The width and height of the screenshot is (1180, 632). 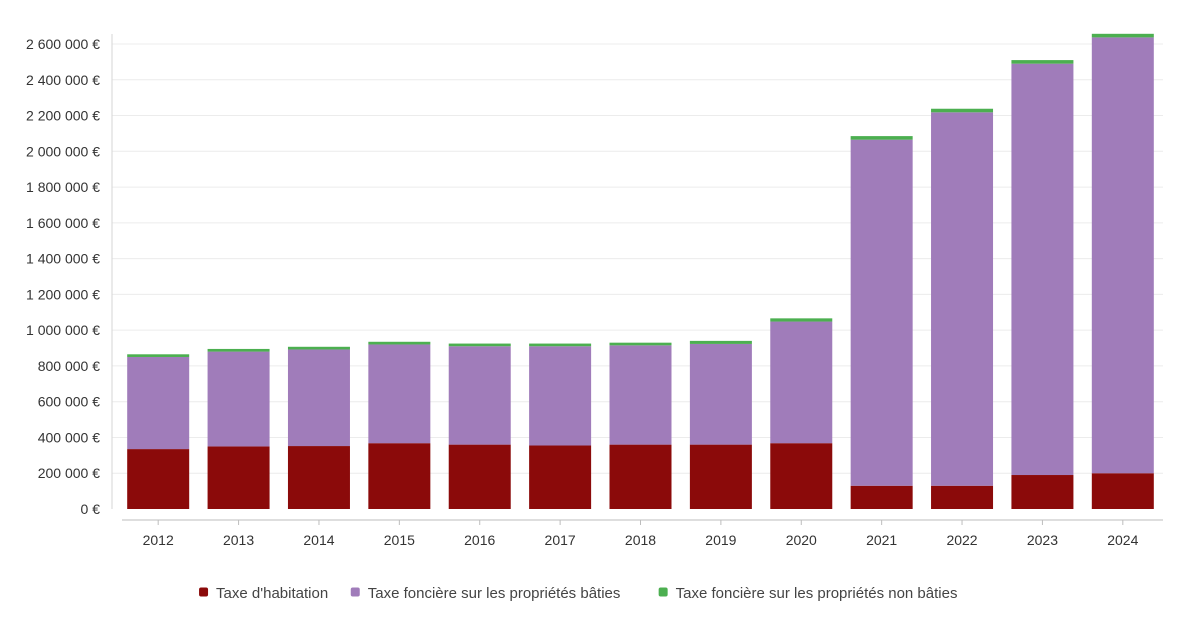 I want to click on legend-label: Taxe foncière sur les propriétés bâties, so click(x=494, y=593).